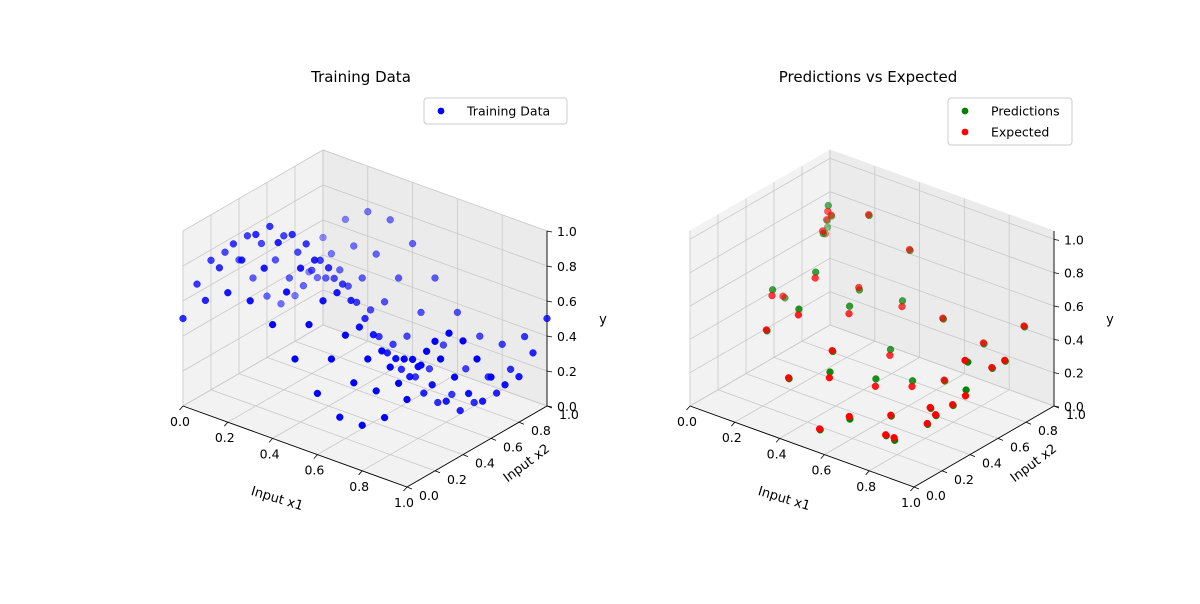 This screenshot has height=604, width=1200. Describe the element at coordinates (567, 371) in the screenshot. I see `z-tick-label: 0.2` at that location.